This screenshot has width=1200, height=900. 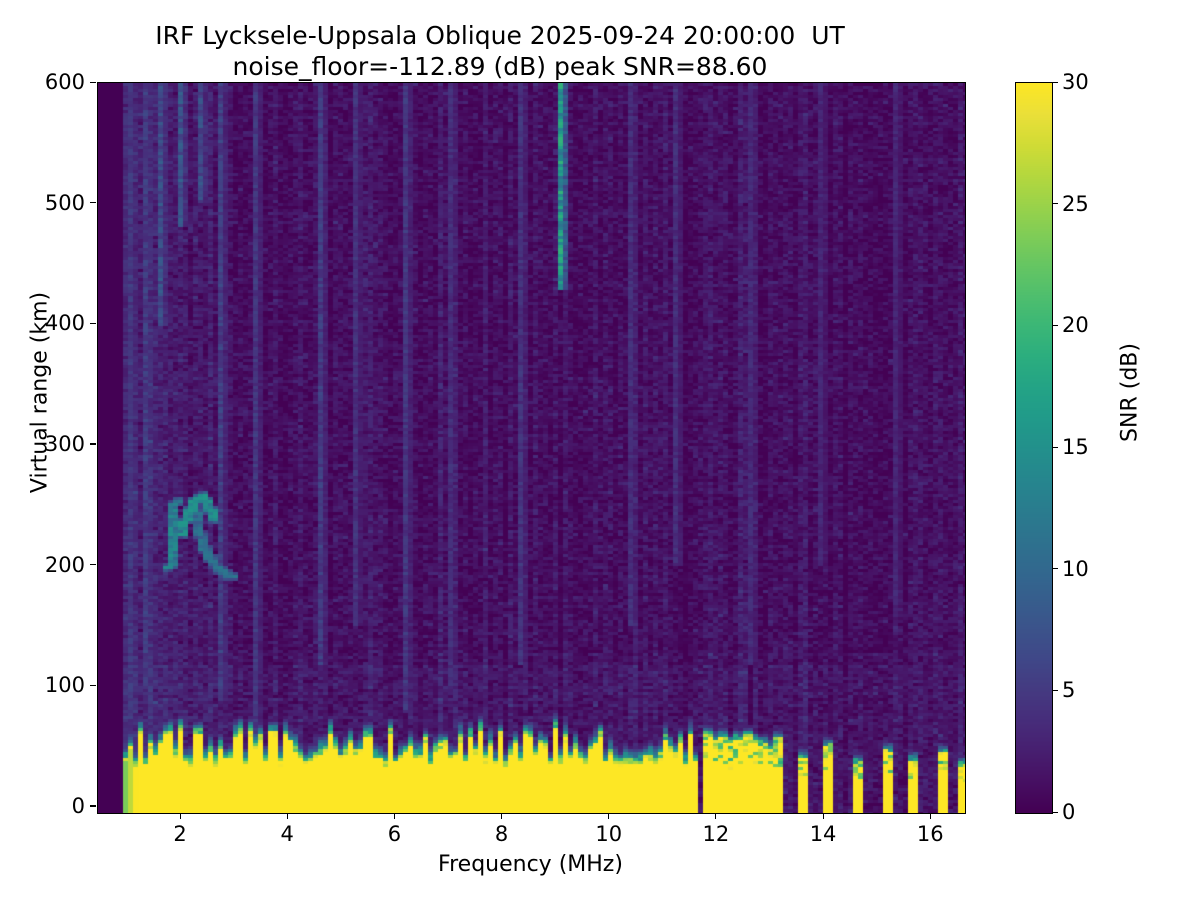 What do you see at coordinates (64, 443) in the screenshot?
I see `y-tick-label: 300` at bounding box center [64, 443].